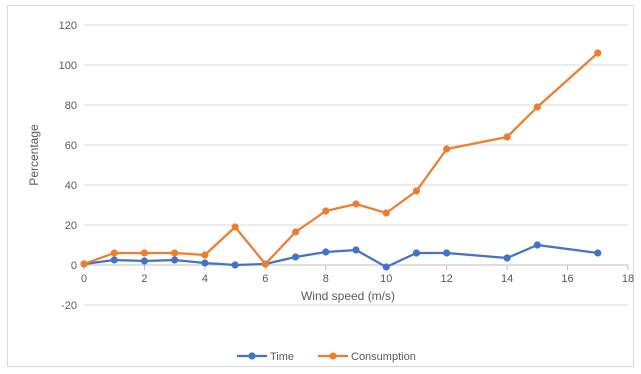  Describe the element at coordinates (628, 279) in the screenshot. I see `x-tick-label: 18` at that location.